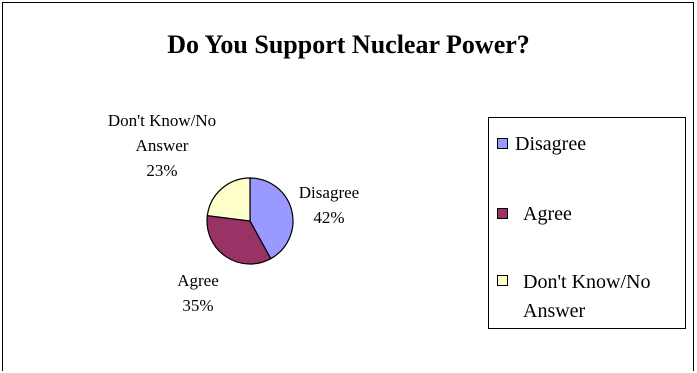 This screenshot has height=373, width=697. What do you see at coordinates (162, 170) in the screenshot?
I see `slice-label-dont-know-value: 23%` at bounding box center [162, 170].